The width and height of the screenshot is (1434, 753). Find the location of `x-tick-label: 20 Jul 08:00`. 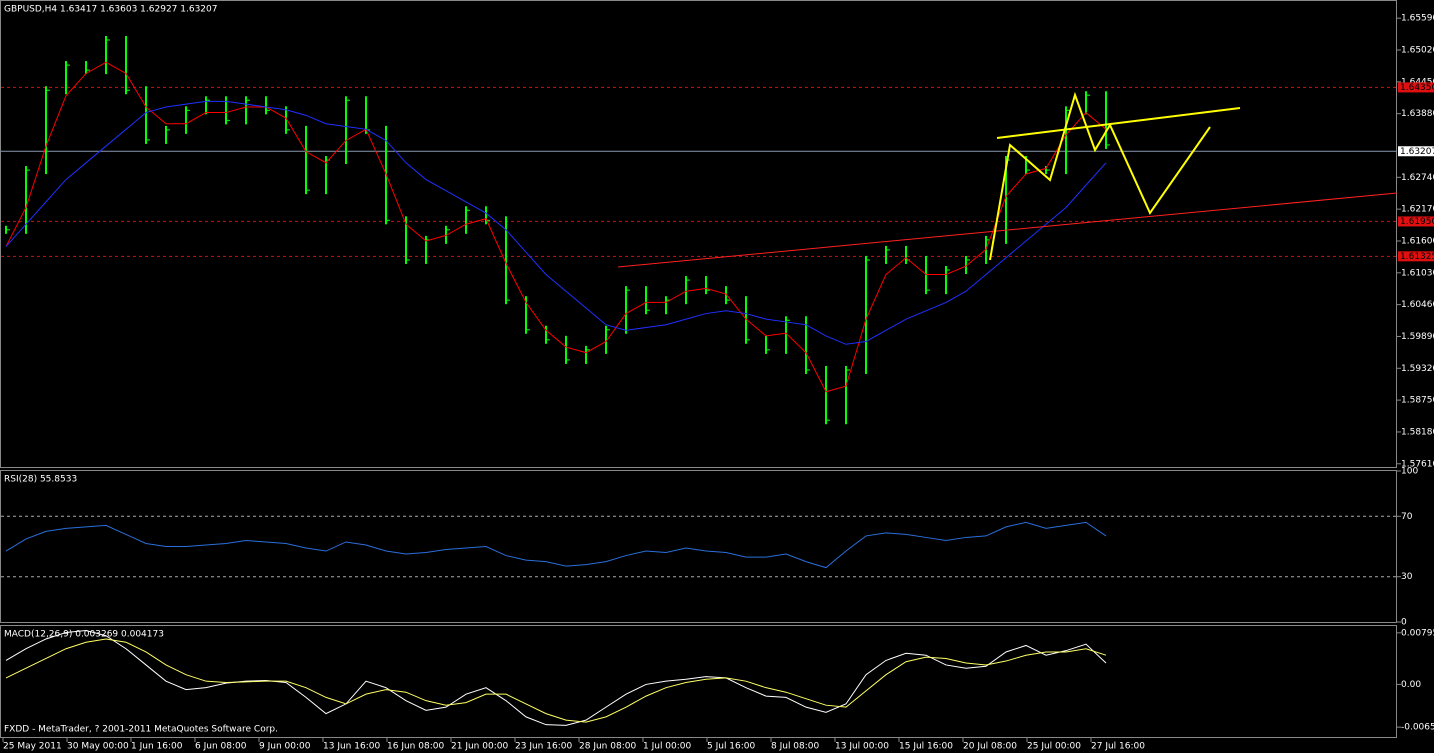

x-tick-label: 20 Jul 08:00 is located at coordinates (990, 747).